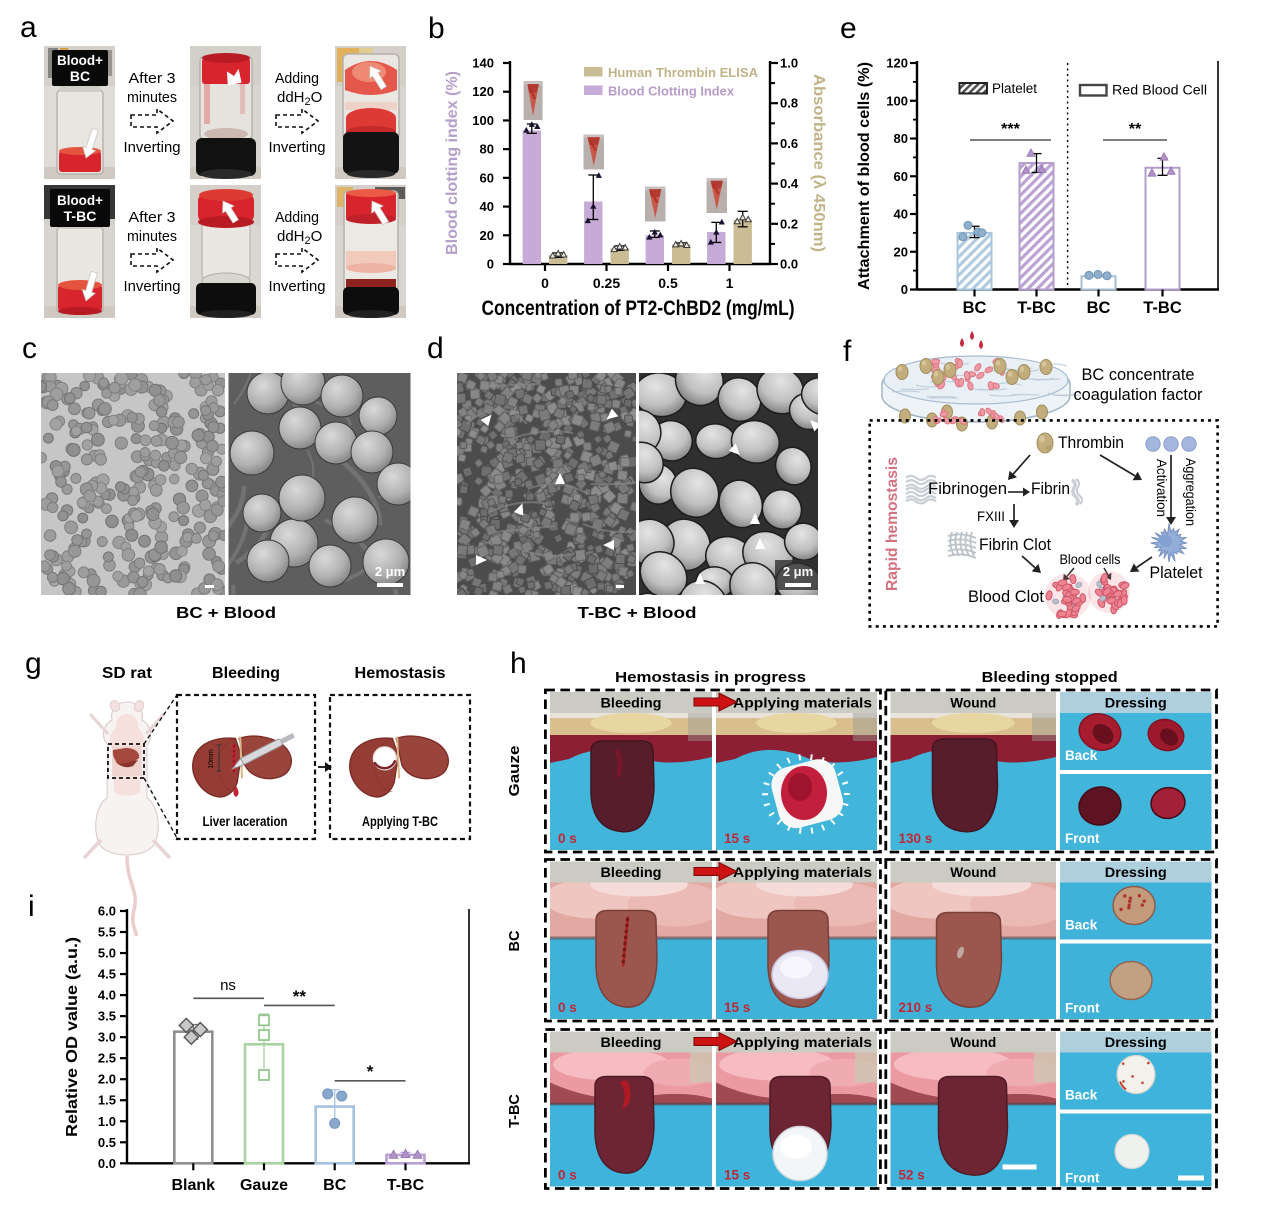  Describe the element at coordinates (789, 143) in the screenshot. I see `svg-text: 0.6` at that location.